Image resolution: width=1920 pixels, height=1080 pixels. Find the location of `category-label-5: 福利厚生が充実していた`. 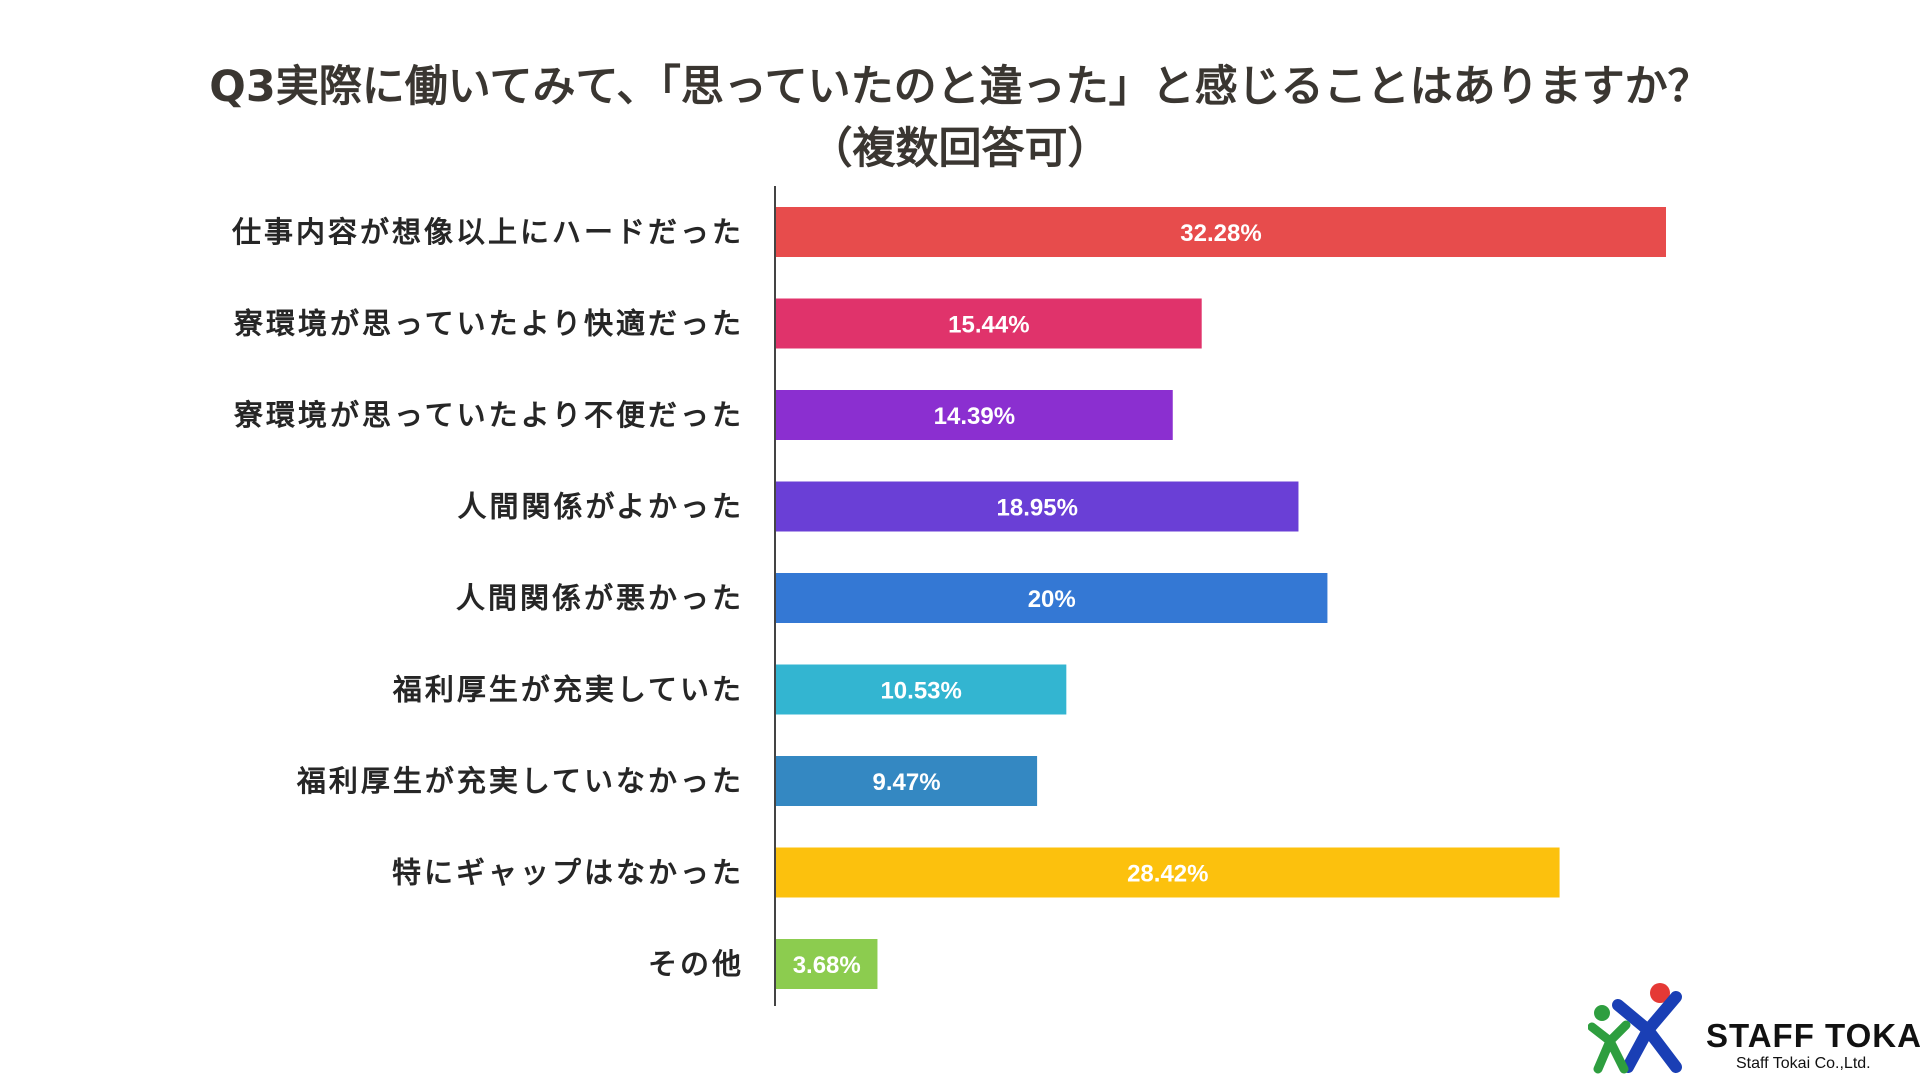

category-label-5: 福利厚生が充実していた is located at coordinates (568, 690).